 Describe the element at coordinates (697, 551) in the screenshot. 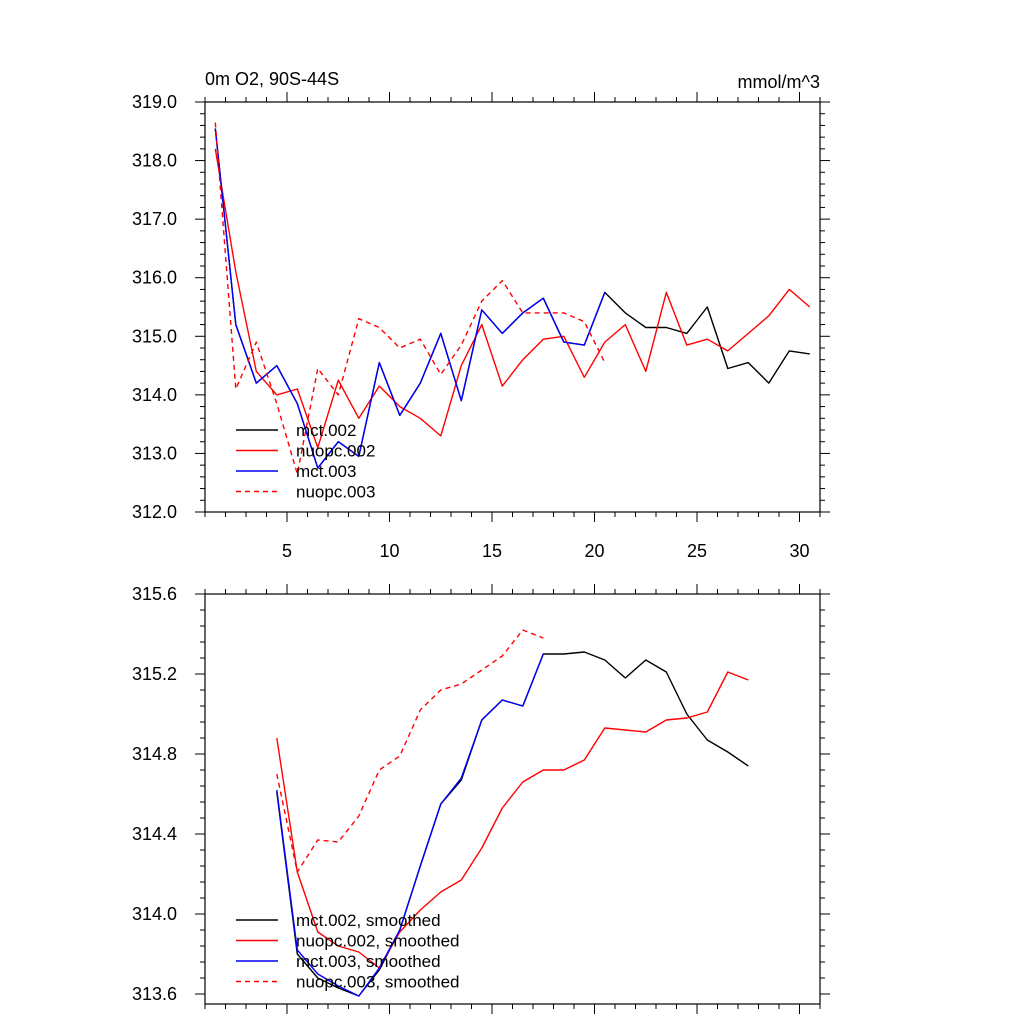

I see `x-tick-label: 25` at that location.